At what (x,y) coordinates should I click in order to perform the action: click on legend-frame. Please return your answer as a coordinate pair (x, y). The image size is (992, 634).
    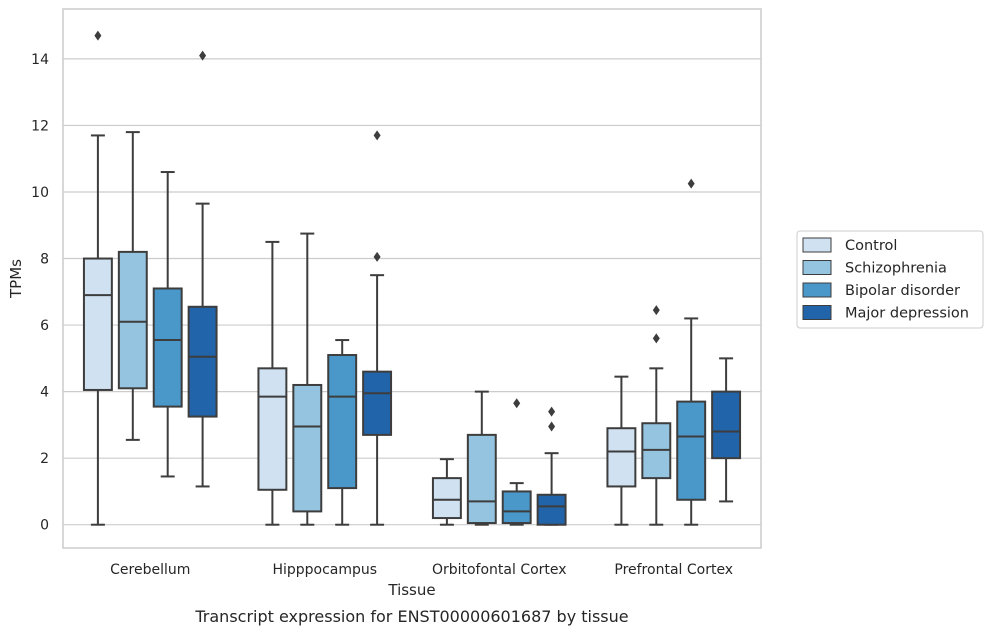
    Looking at the image, I should click on (890, 279).